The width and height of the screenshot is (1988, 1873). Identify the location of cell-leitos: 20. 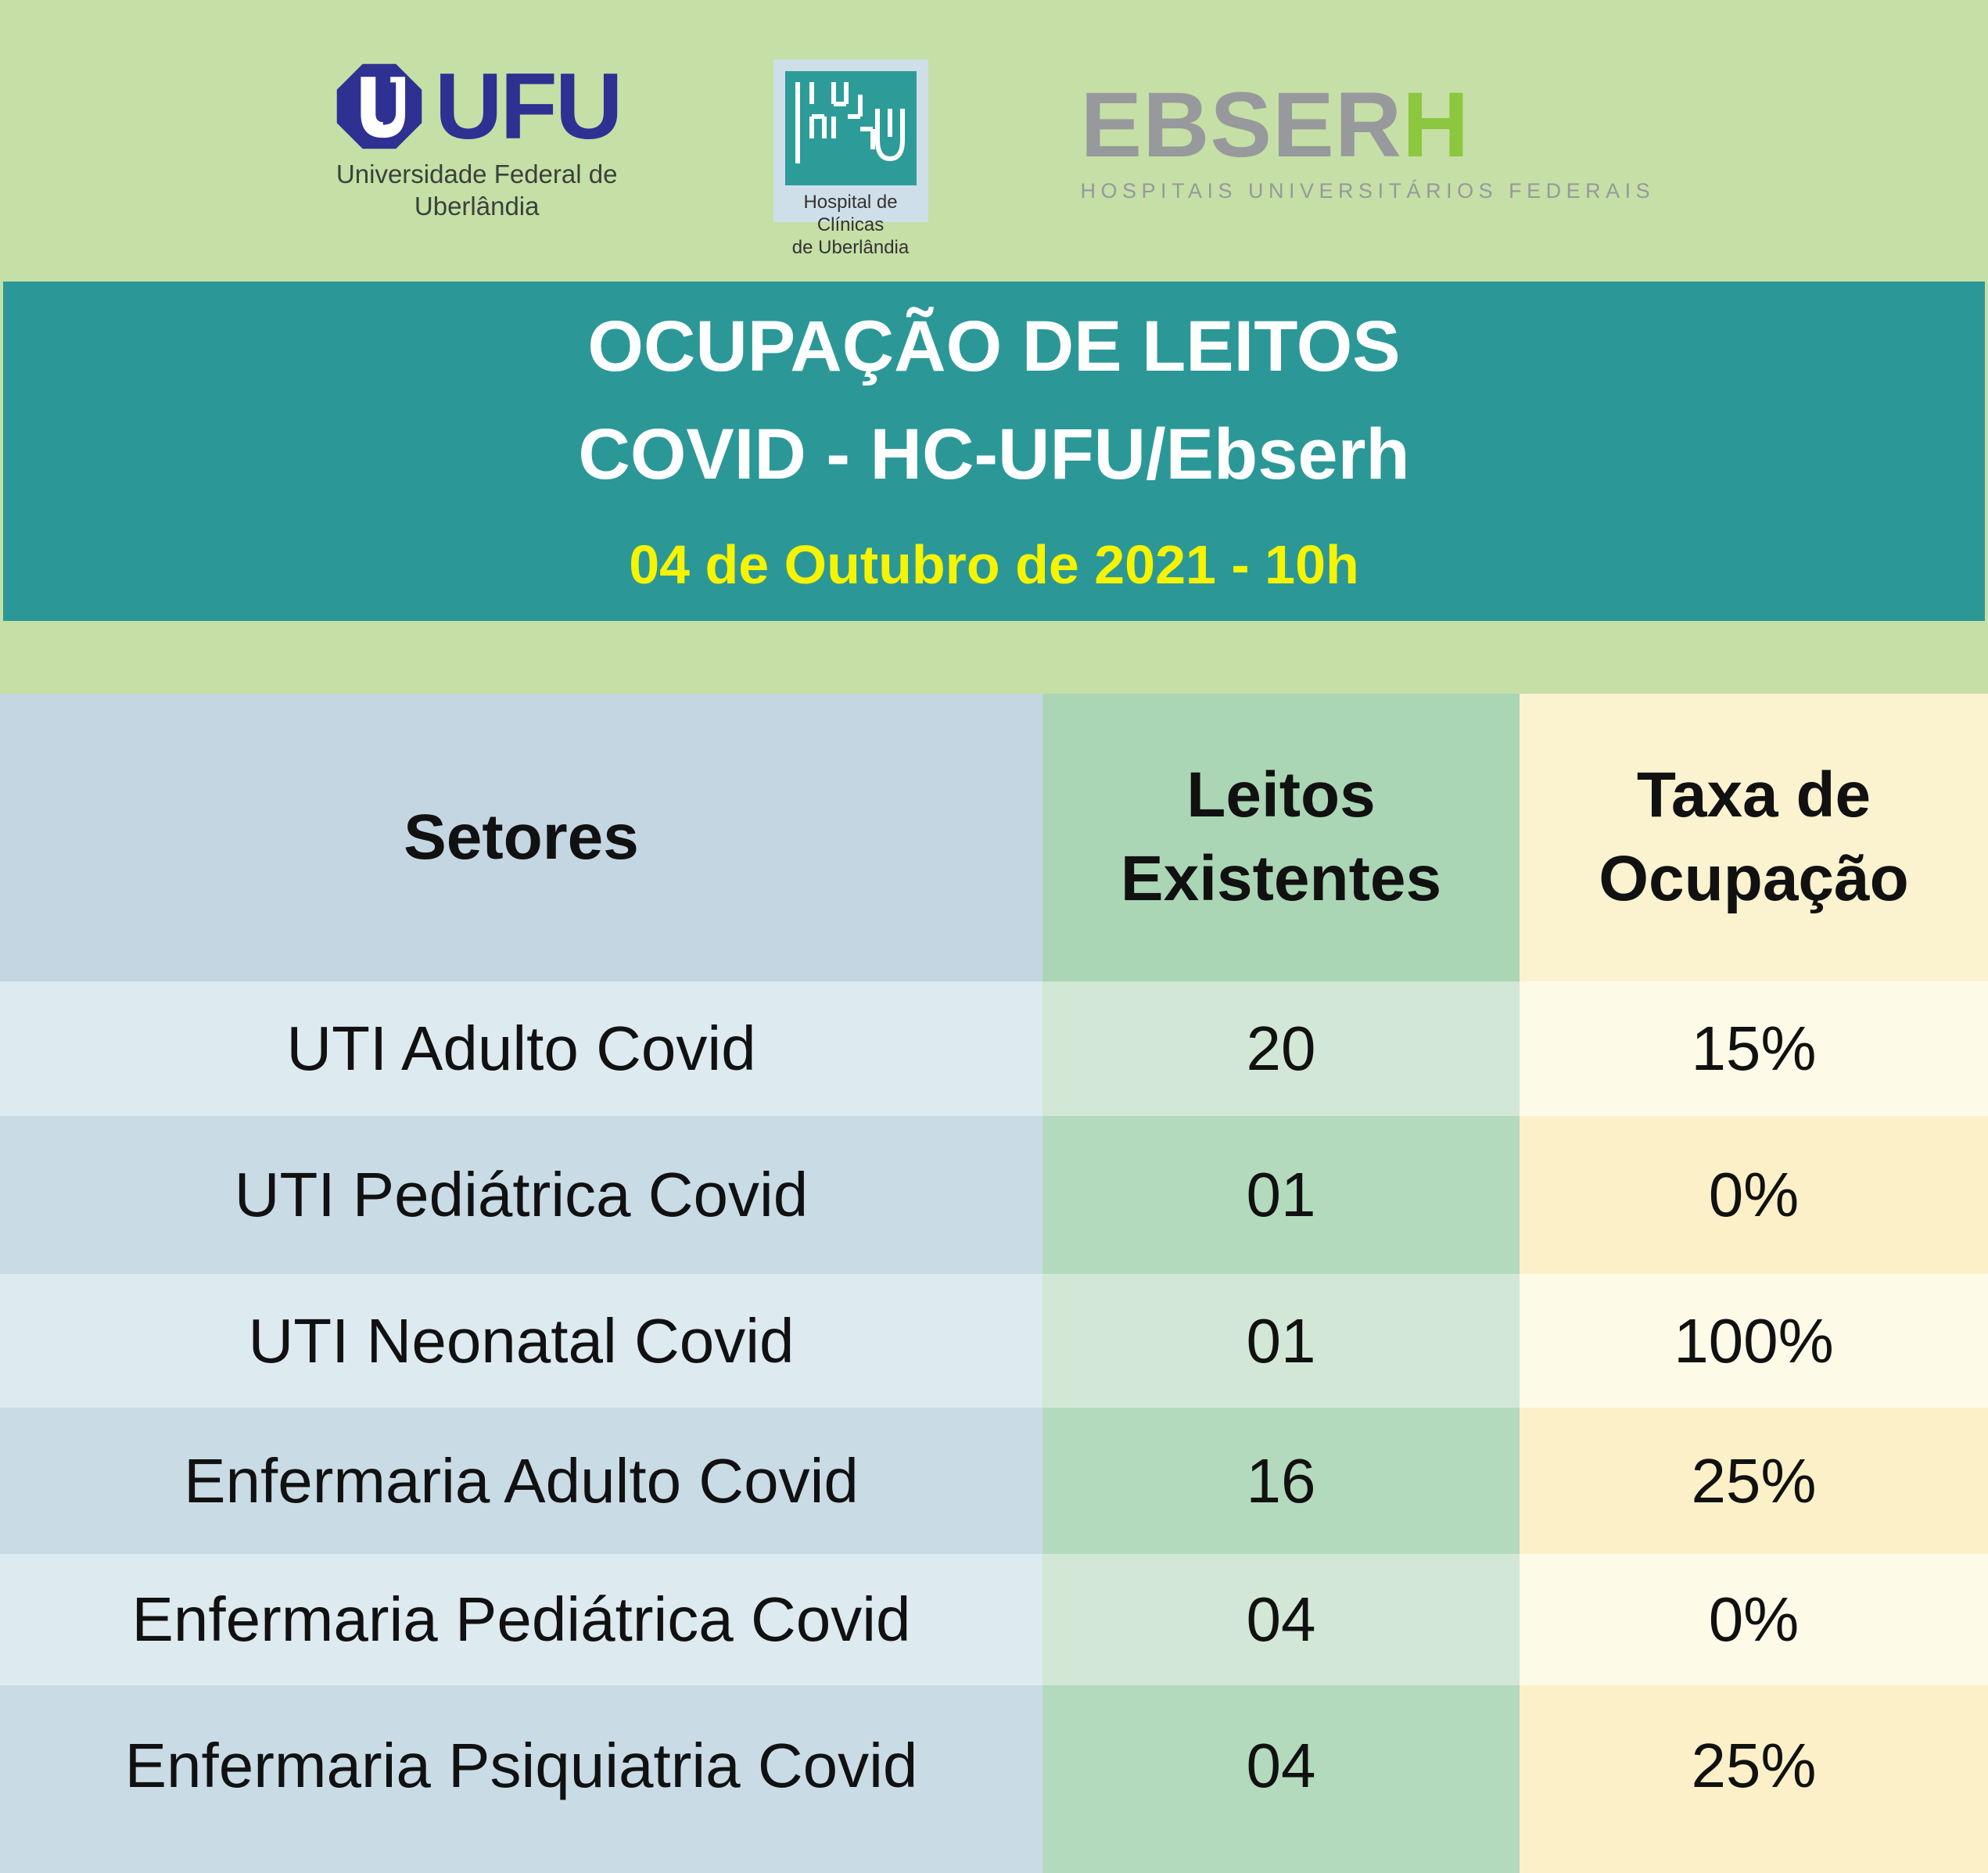
(1281, 1048).